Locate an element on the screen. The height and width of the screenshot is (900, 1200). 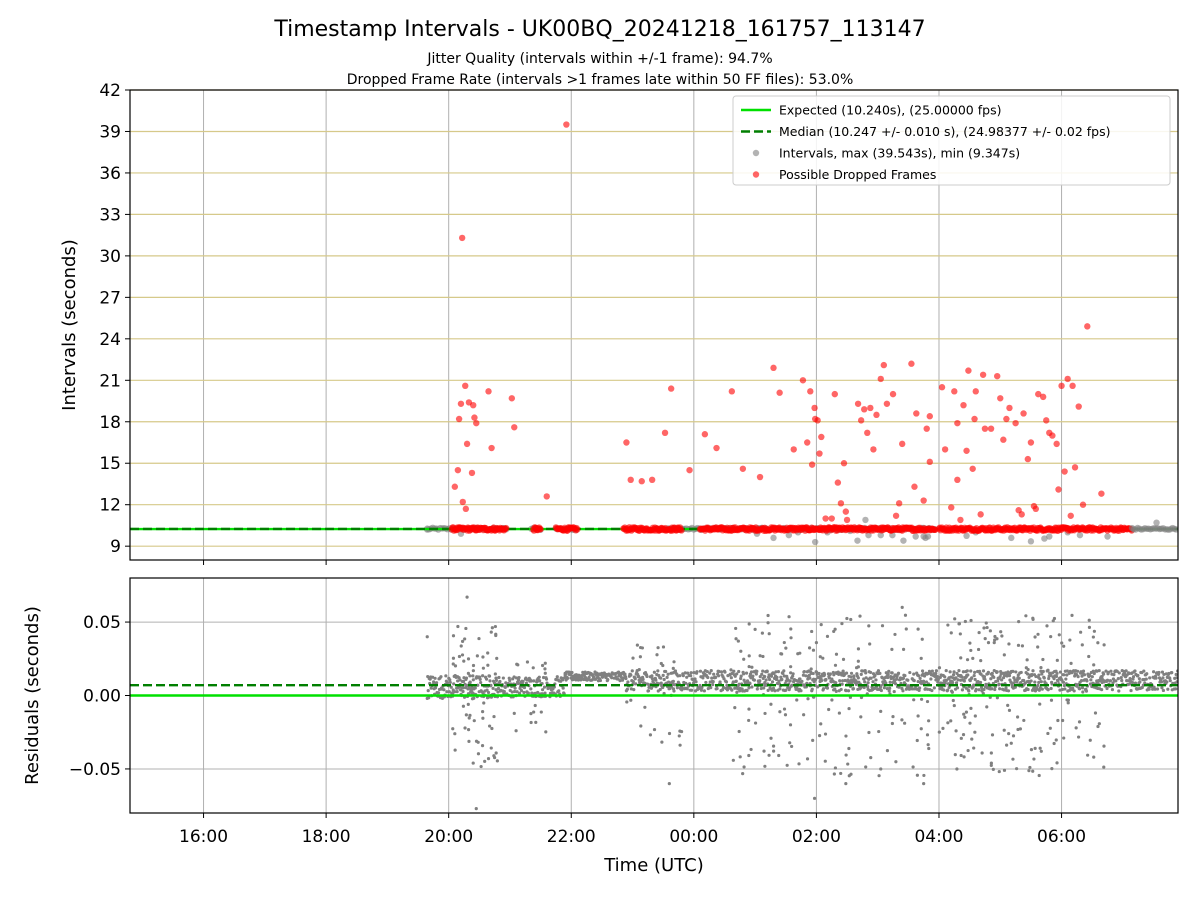
x-tick-label: 06:00 is located at coordinates (1061, 837).